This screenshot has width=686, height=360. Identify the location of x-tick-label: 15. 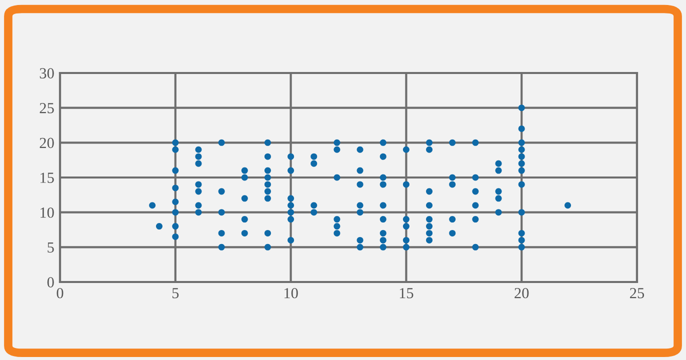
(407, 293).